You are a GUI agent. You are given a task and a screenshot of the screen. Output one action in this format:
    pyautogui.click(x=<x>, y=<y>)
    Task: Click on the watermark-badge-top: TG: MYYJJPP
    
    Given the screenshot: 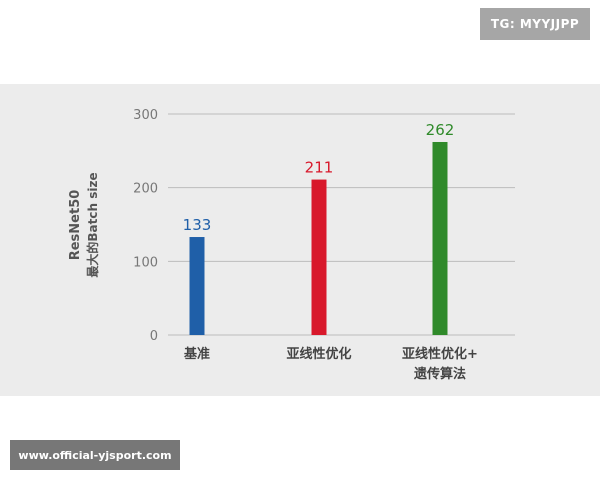 What is the action you would take?
    pyautogui.click(x=535, y=24)
    